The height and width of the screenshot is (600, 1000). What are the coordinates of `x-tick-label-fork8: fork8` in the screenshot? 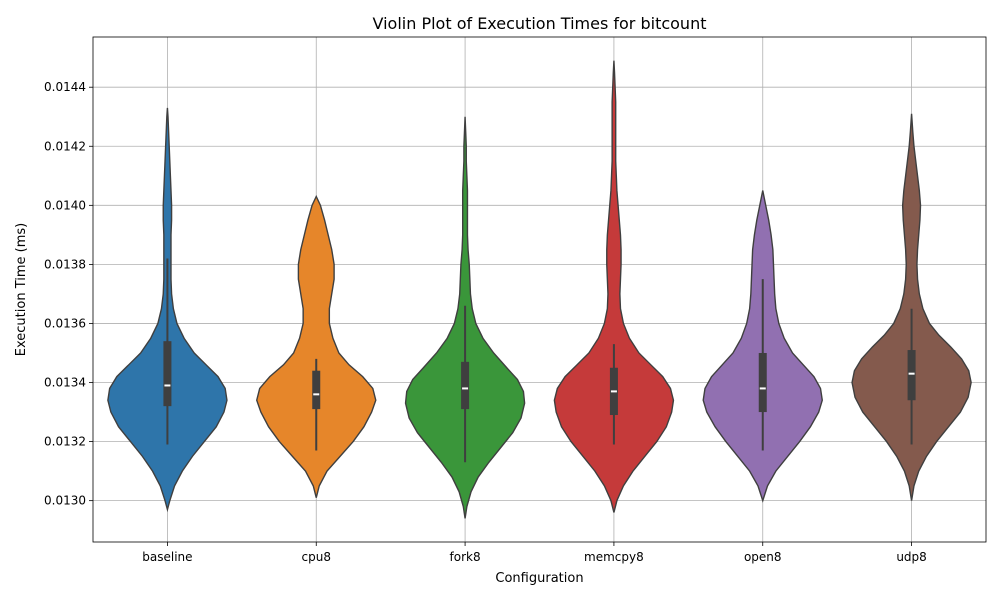 It's located at (465, 557).